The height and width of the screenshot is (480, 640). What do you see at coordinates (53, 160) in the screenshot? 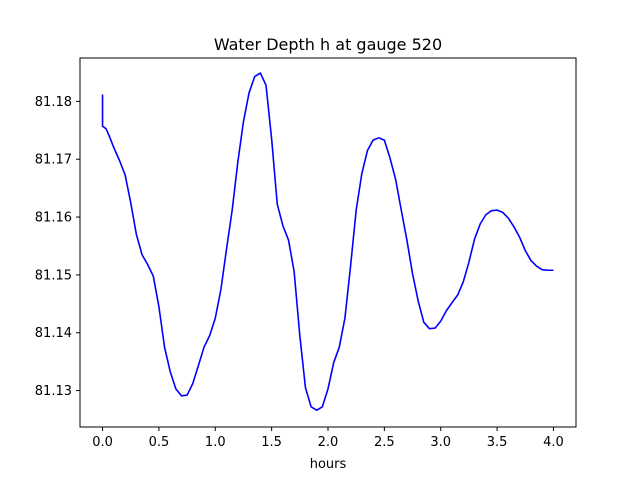
I see `y-tick-label: 81.17` at bounding box center [53, 160].